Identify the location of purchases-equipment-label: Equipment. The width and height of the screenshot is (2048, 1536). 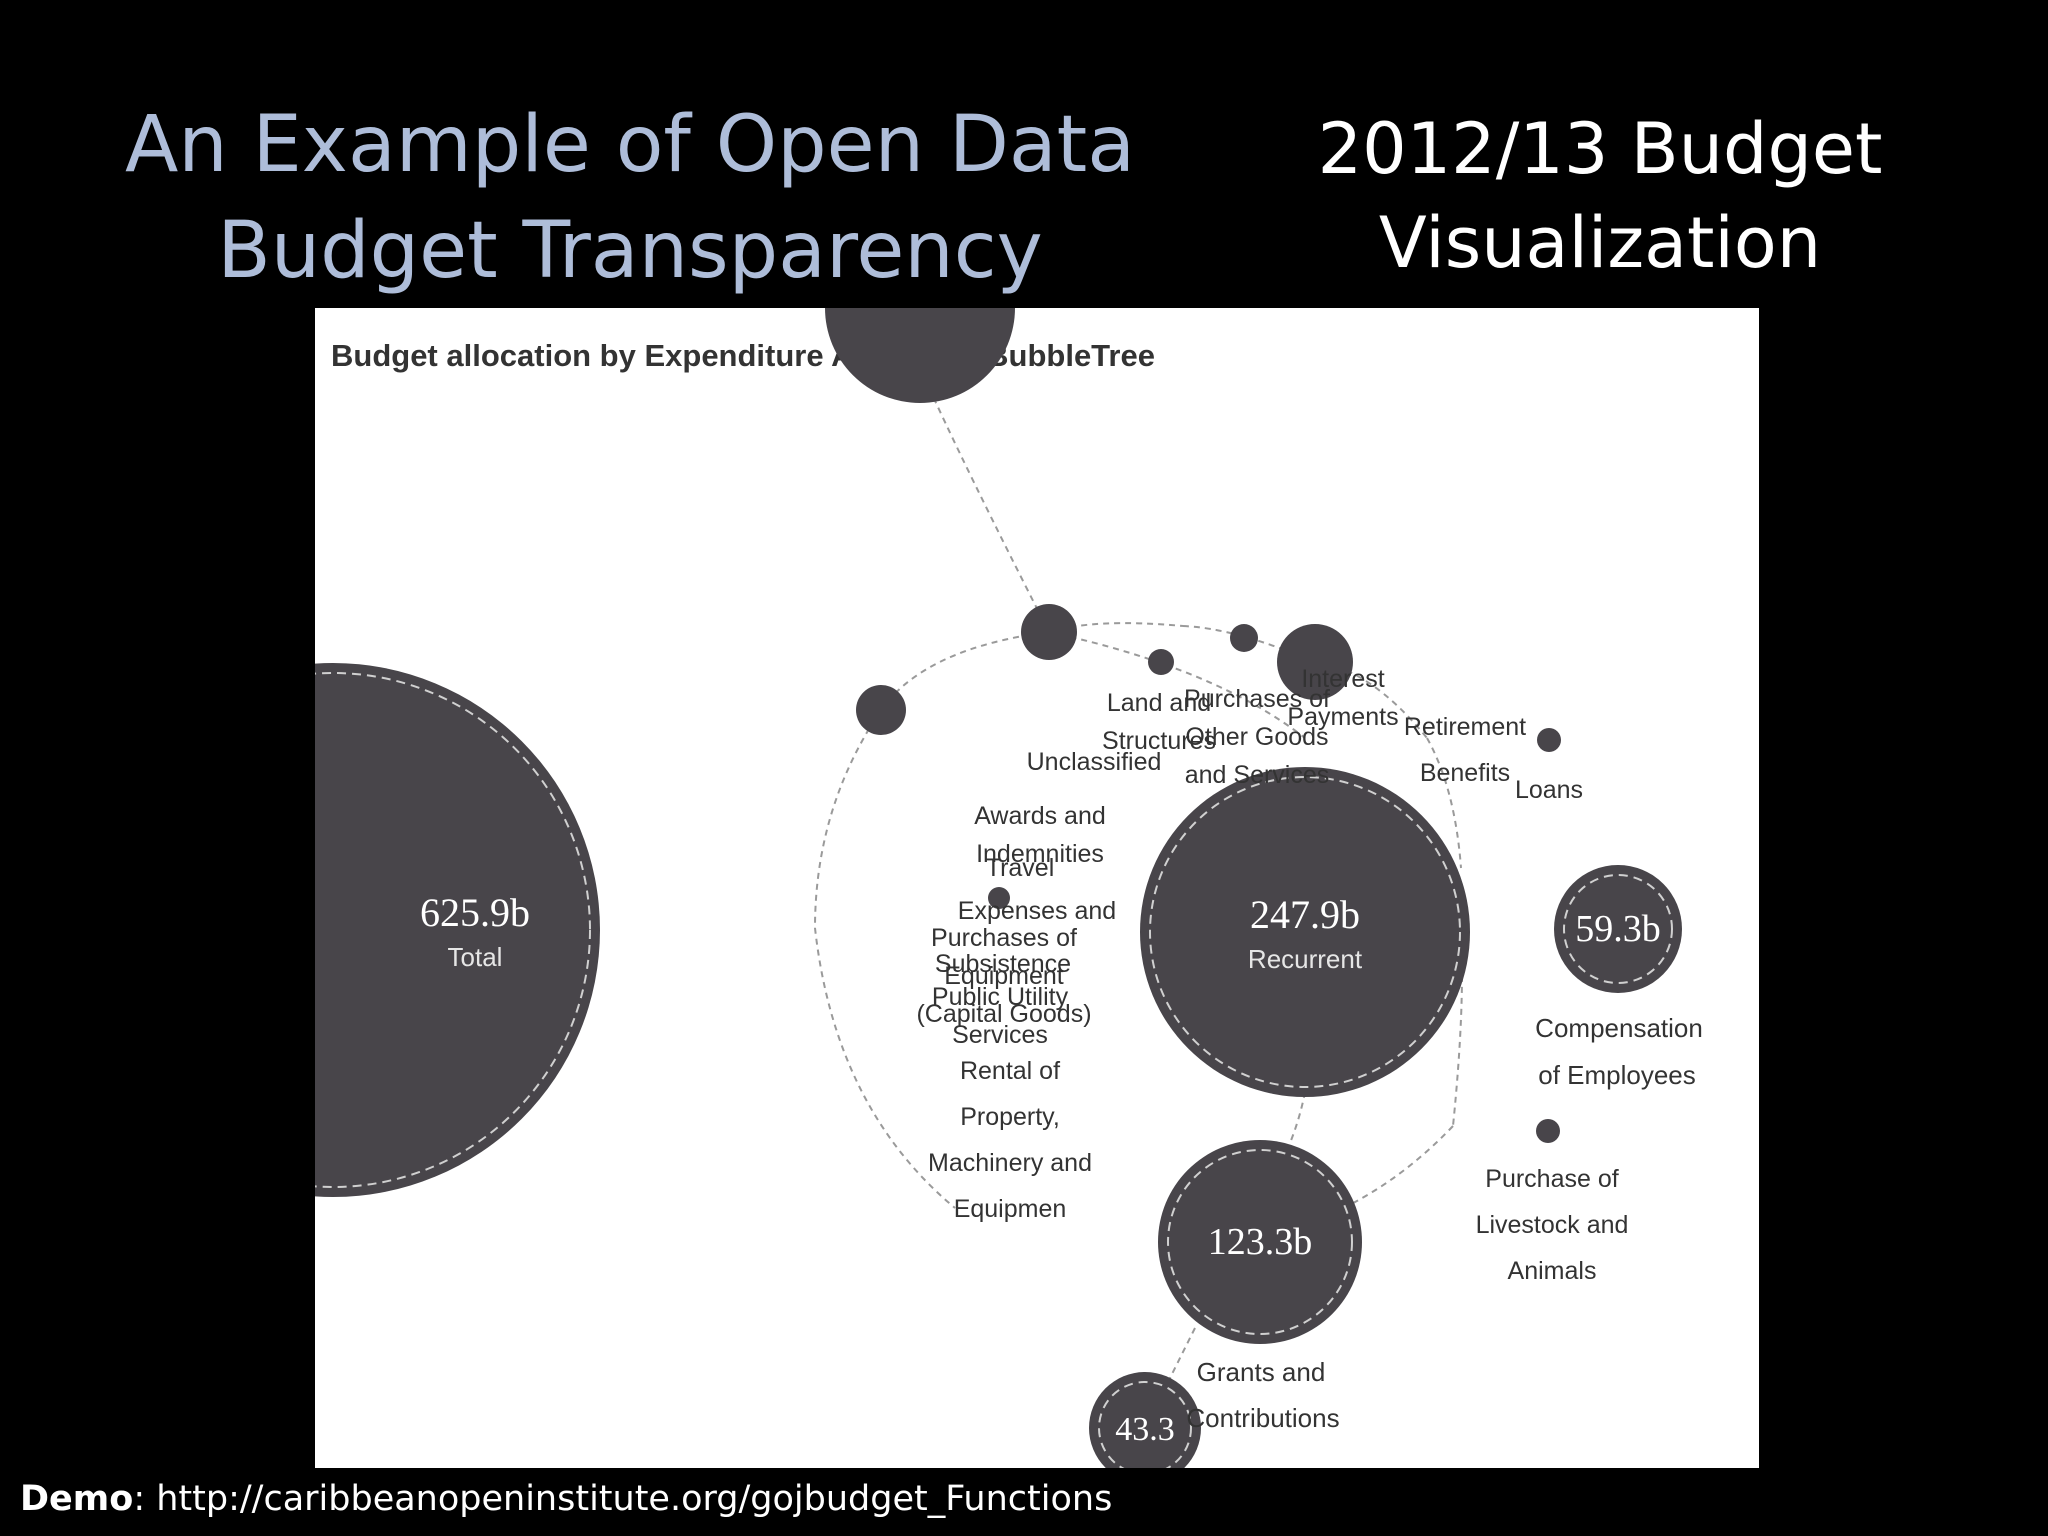
(1004, 976).